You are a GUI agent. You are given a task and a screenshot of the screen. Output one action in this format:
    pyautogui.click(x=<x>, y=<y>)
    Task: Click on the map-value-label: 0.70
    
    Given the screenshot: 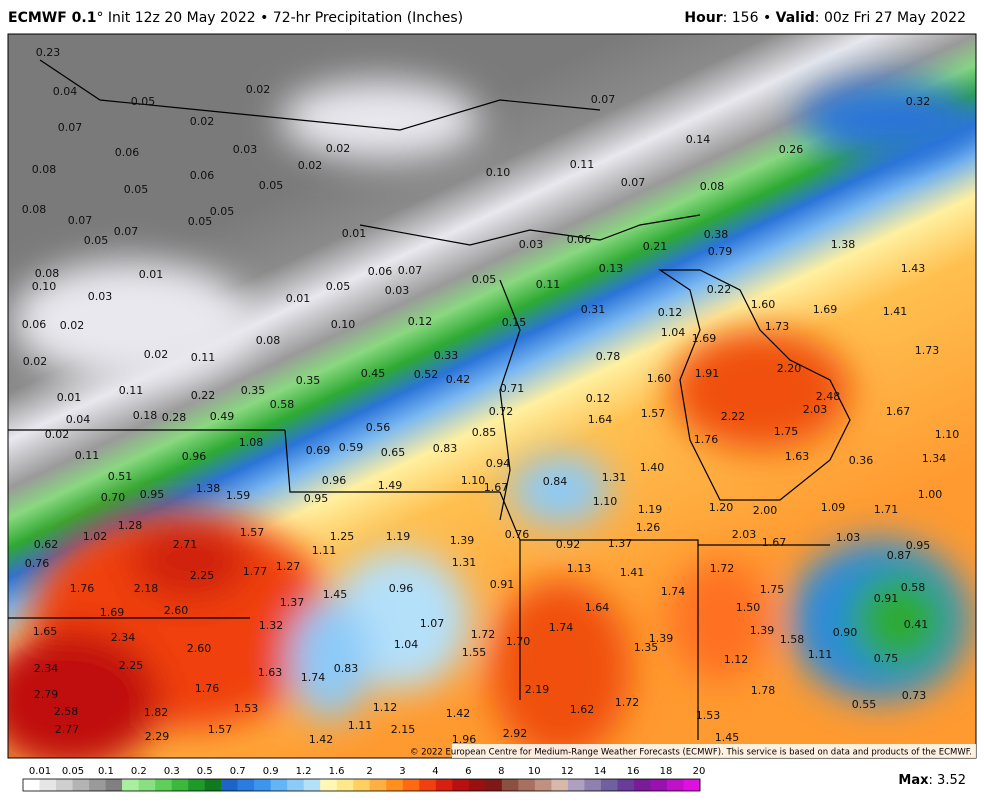 What is the action you would take?
    pyautogui.click(x=113, y=497)
    